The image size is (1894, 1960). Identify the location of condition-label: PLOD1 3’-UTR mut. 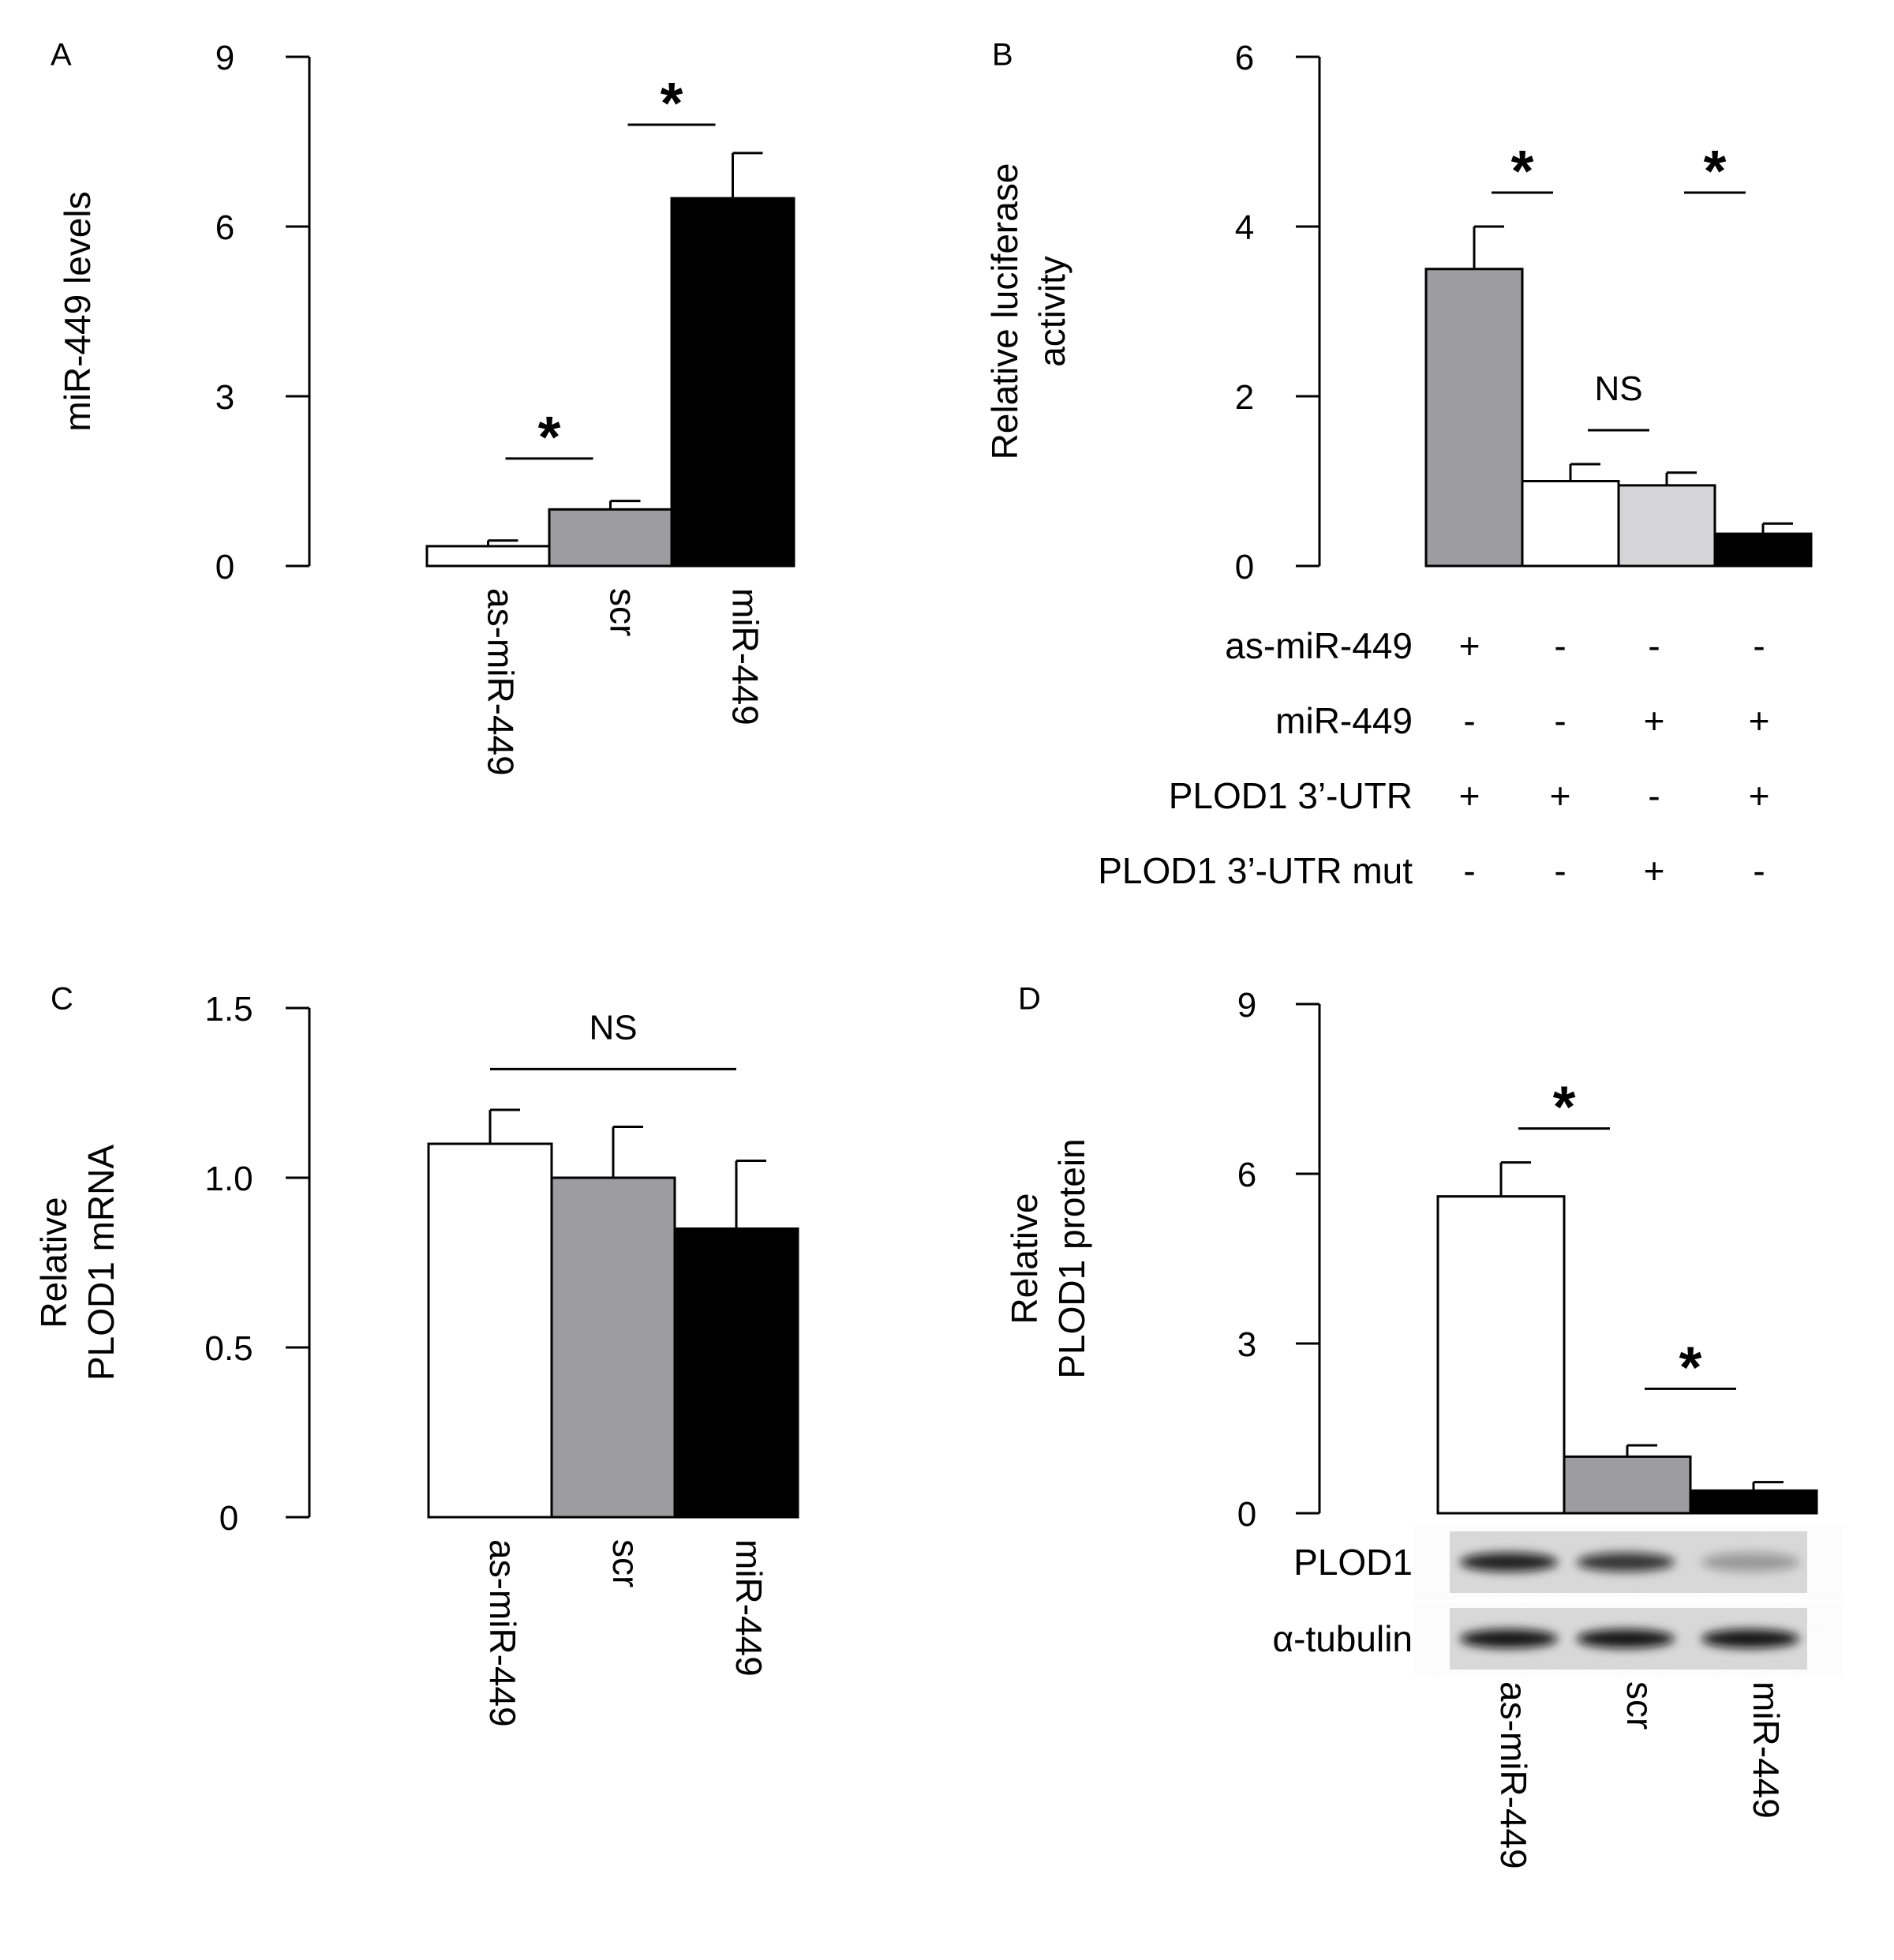
(1255, 870).